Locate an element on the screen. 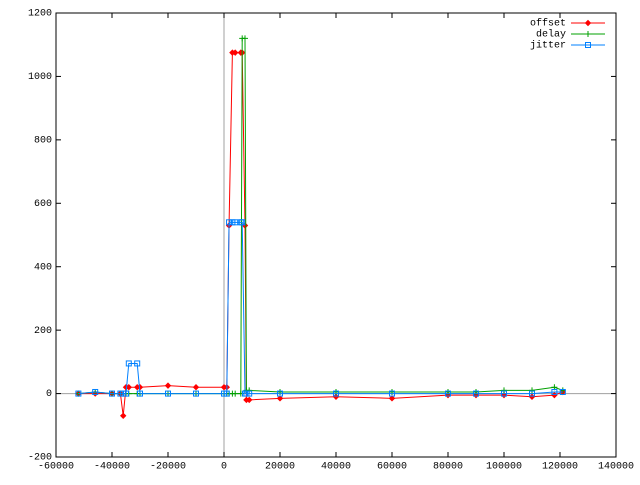 This screenshot has width=640, height=485. x-tick-label: -40000 is located at coordinates (112, 467).